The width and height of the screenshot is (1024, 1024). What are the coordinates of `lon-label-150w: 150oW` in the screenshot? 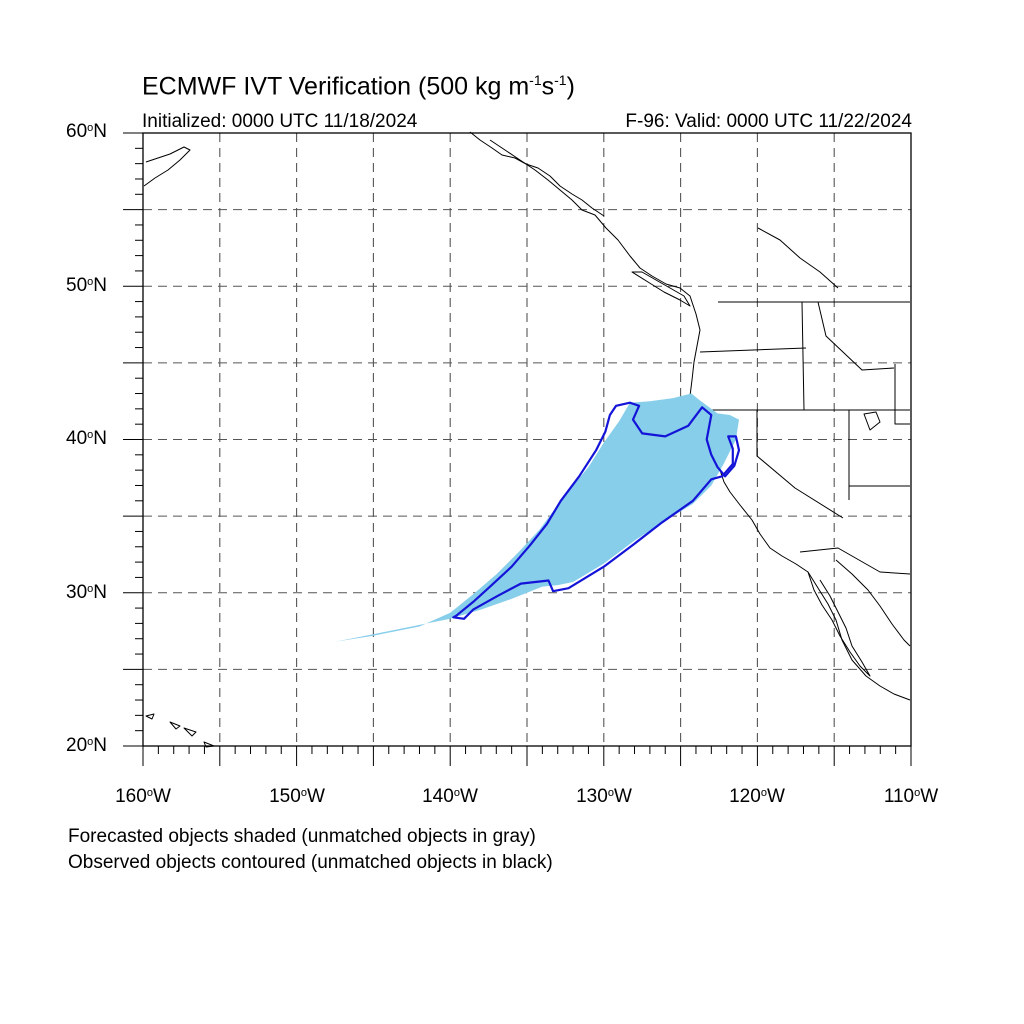 It's located at (297, 796).